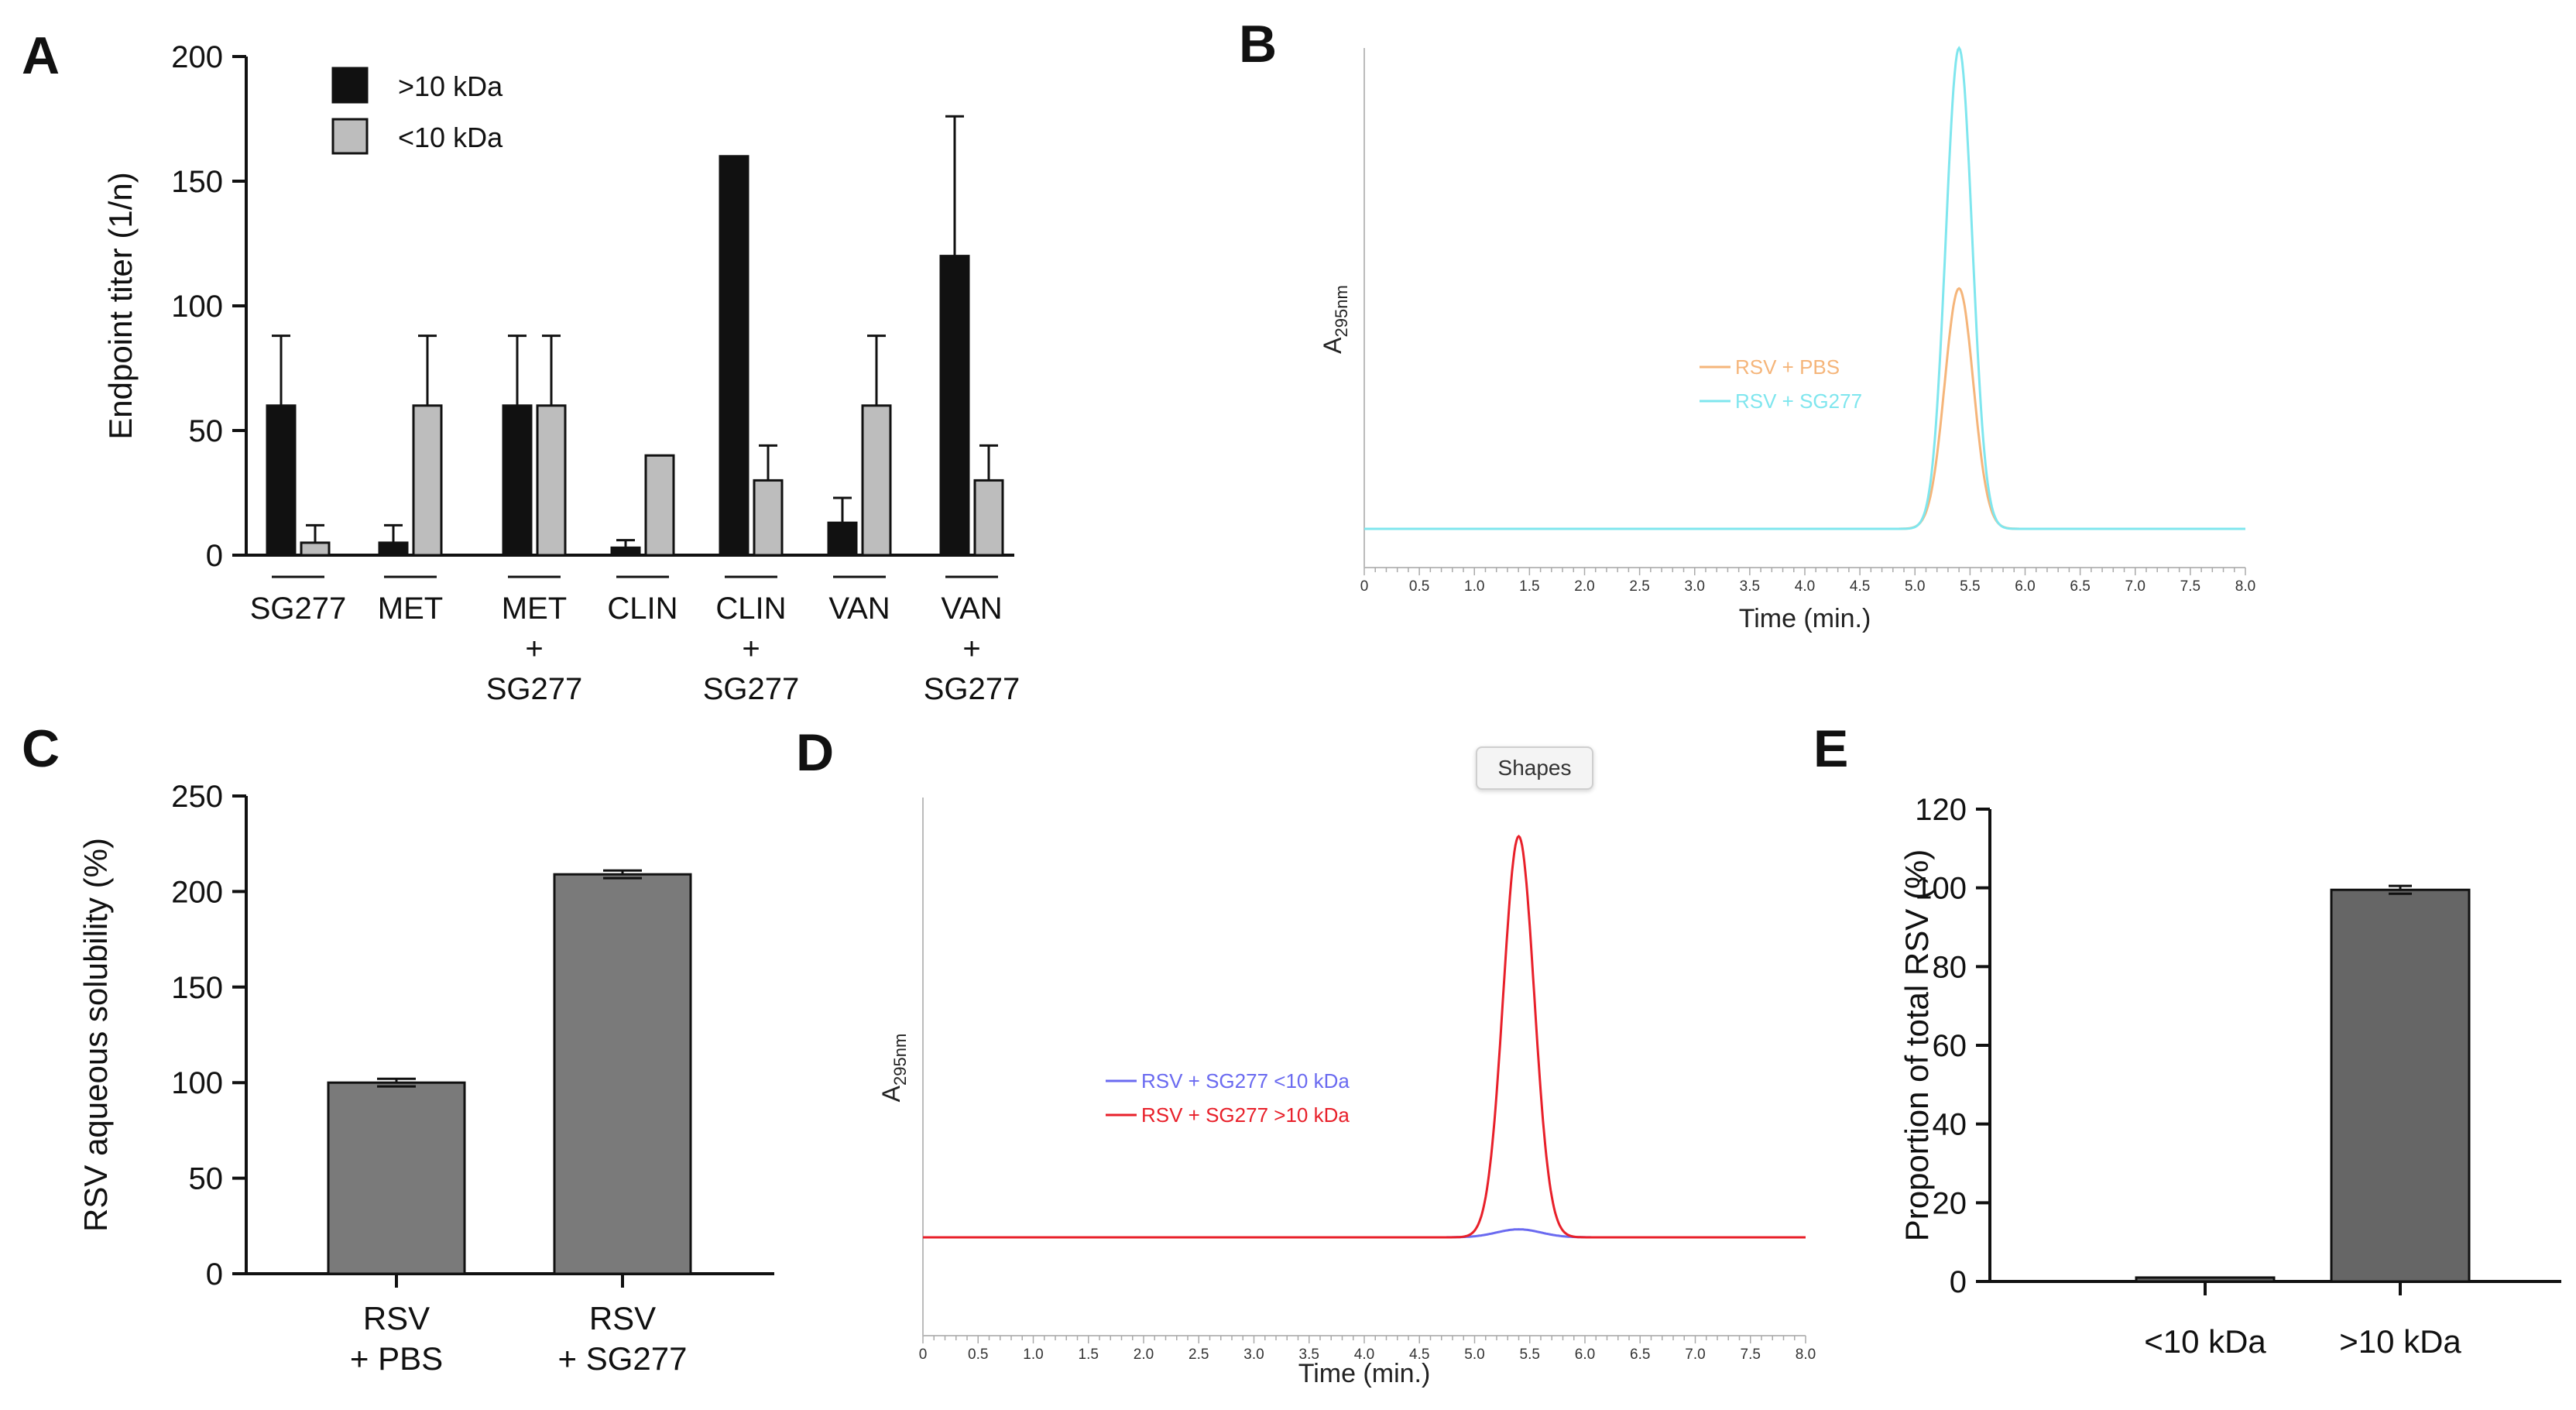  I want to click on x-tick-label: 6.0, so click(2025, 586).